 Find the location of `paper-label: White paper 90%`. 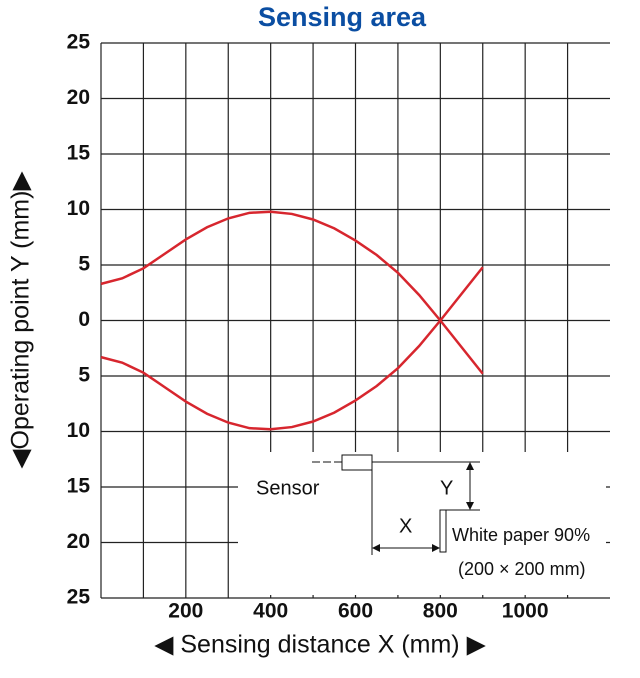

paper-label: White paper 90% is located at coordinates (521, 535).